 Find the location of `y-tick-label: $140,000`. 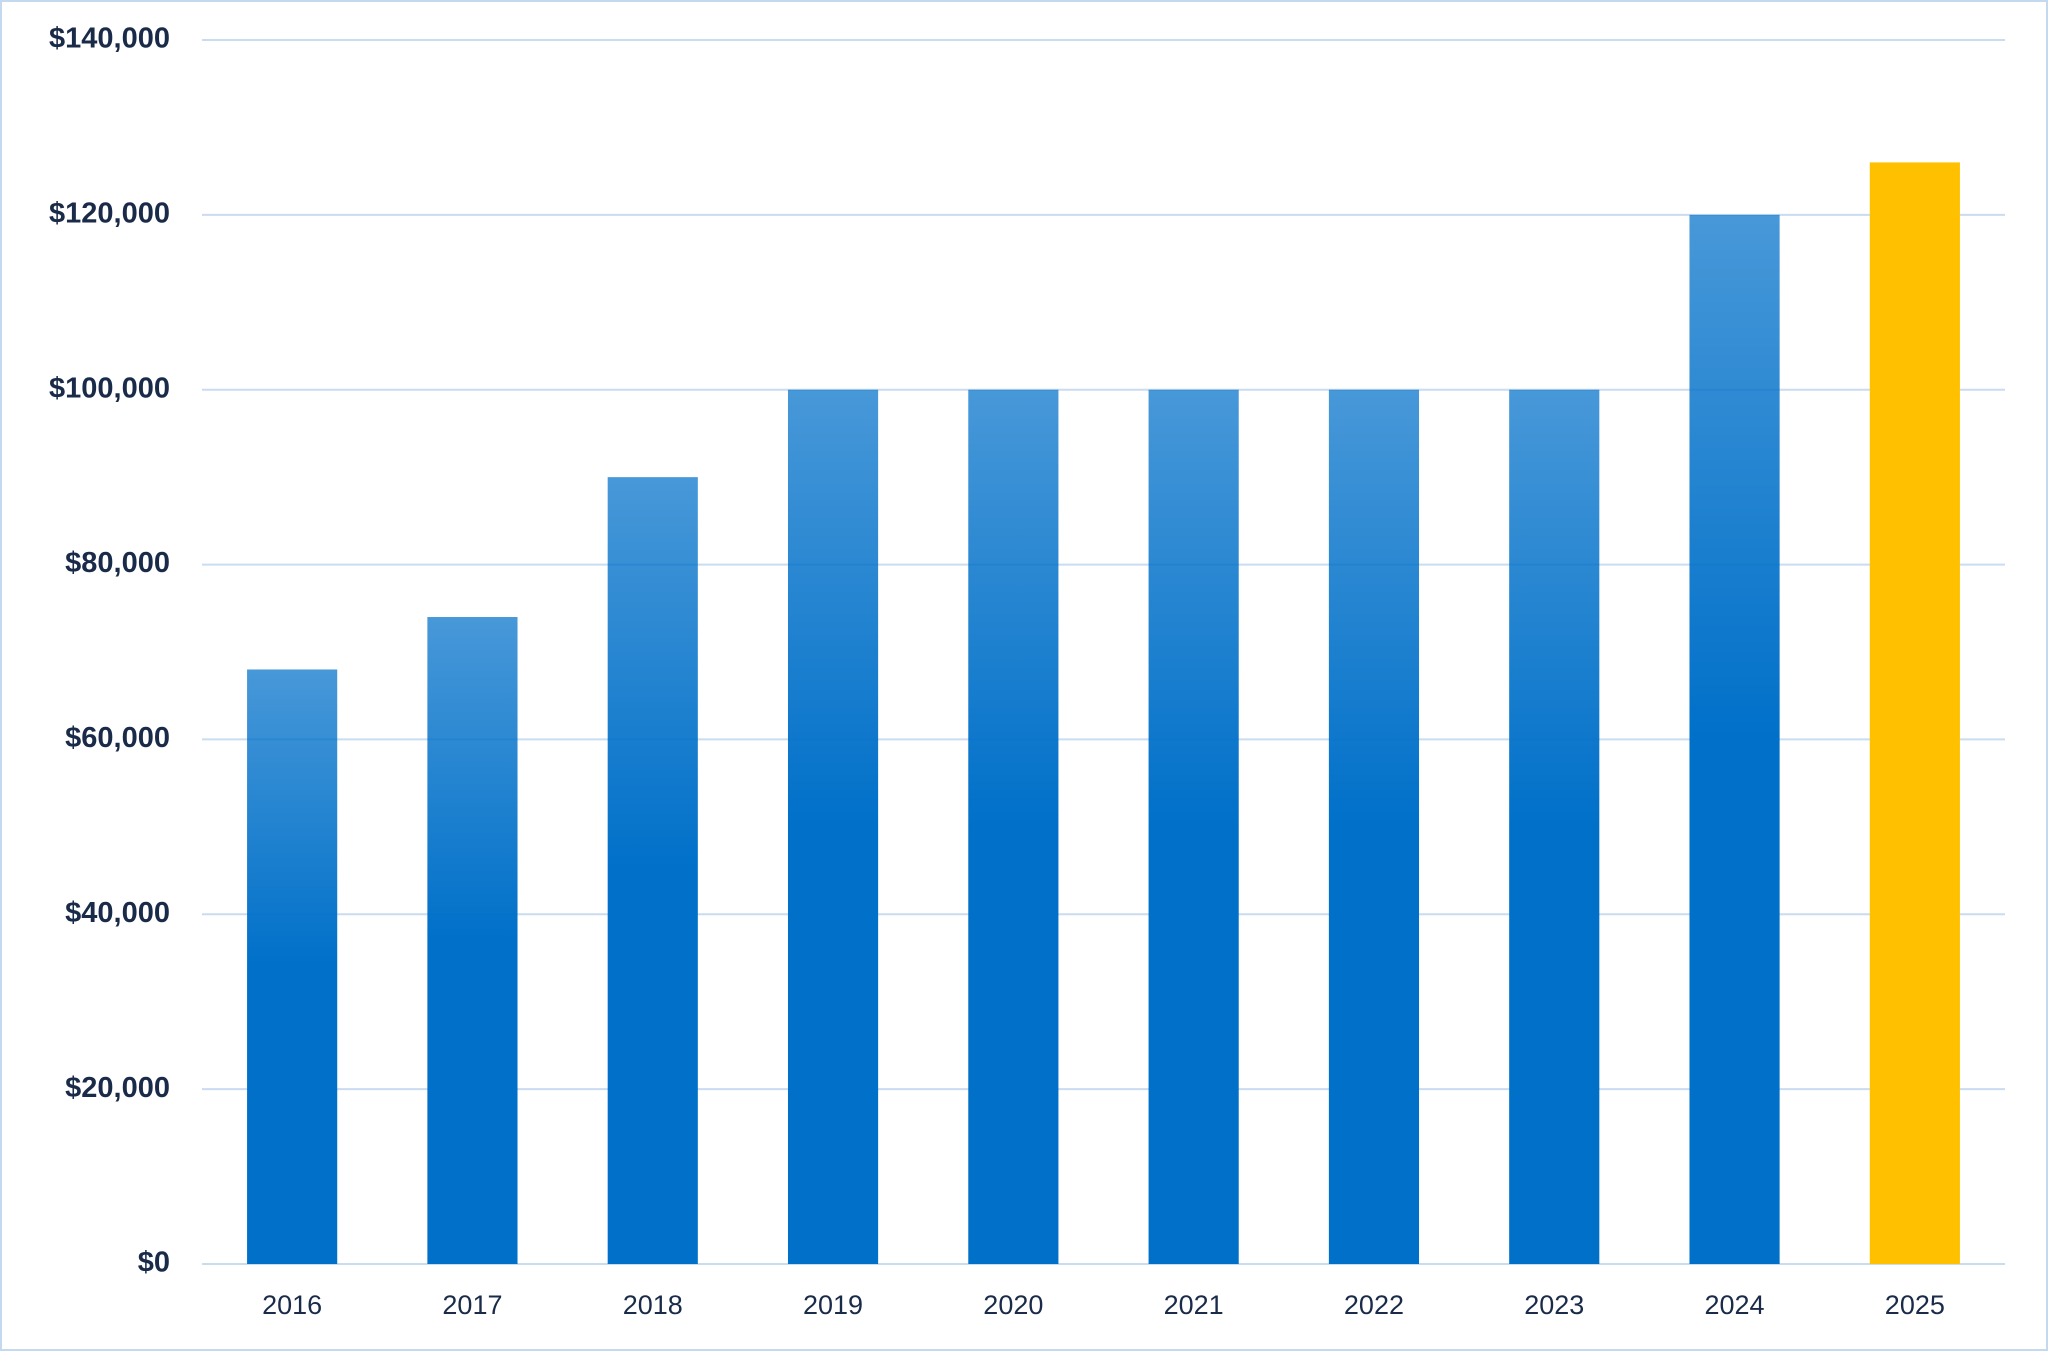

y-tick-label: $140,000 is located at coordinates (109, 39).